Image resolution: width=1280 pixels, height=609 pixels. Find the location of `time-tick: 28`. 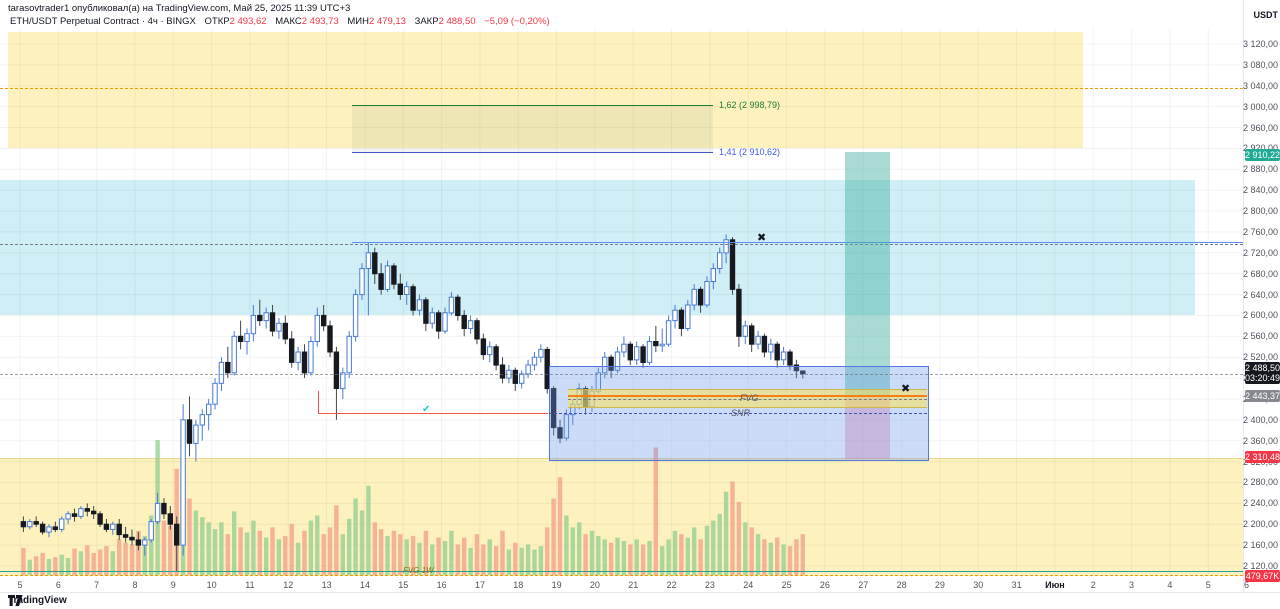

time-tick: 28 is located at coordinates (901, 585).